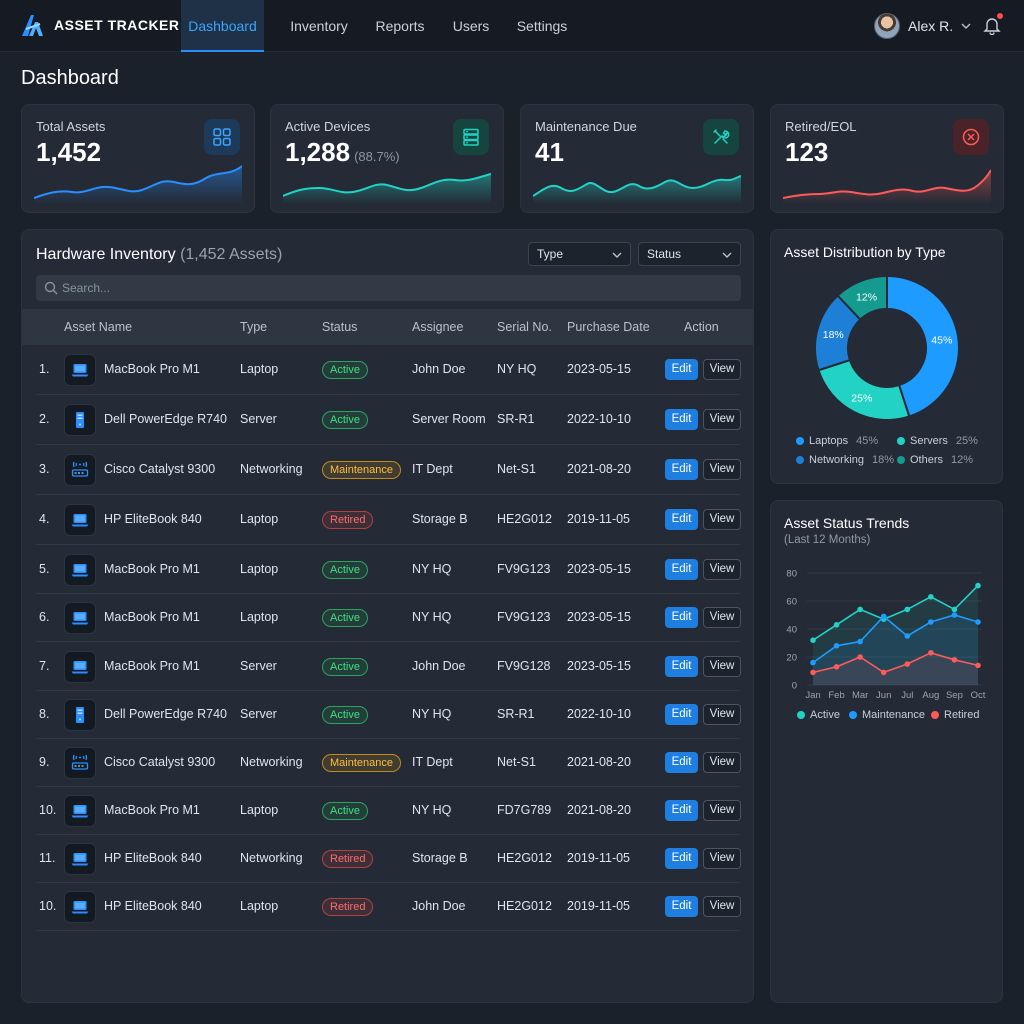  What do you see at coordinates (98, 327) in the screenshot?
I see `col-asset-name: Asset Name` at bounding box center [98, 327].